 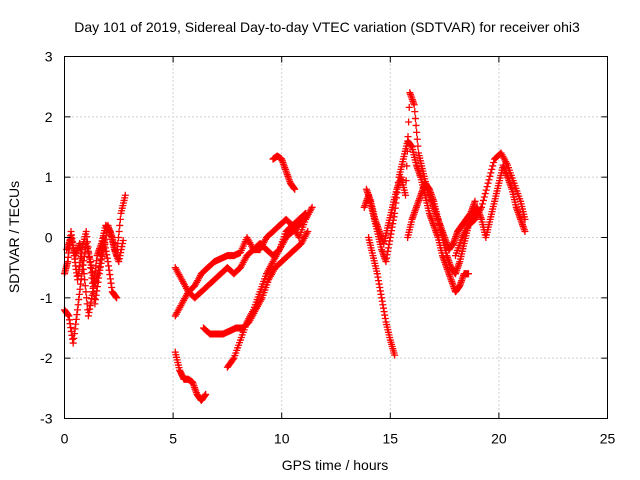 I want to click on x-tick-label: 25, so click(x=608, y=439).